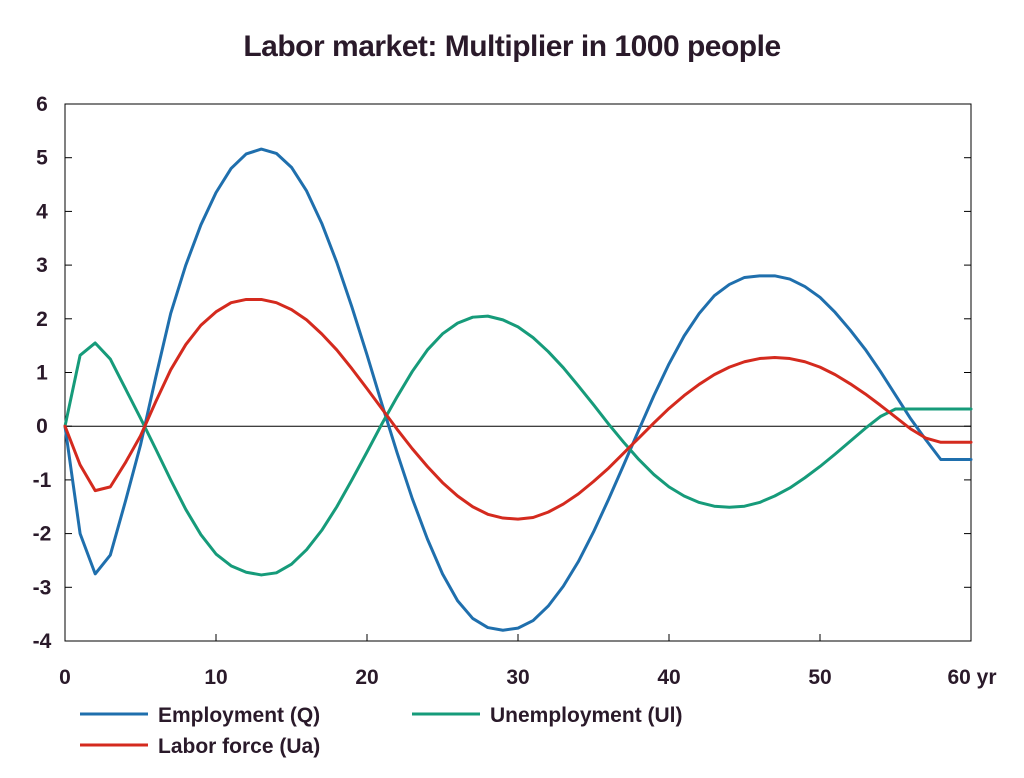 The height and width of the screenshot is (778, 1024). What do you see at coordinates (42, 426) in the screenshot?
I see `y-tick-label: 0` at bounding box center [42, 426].